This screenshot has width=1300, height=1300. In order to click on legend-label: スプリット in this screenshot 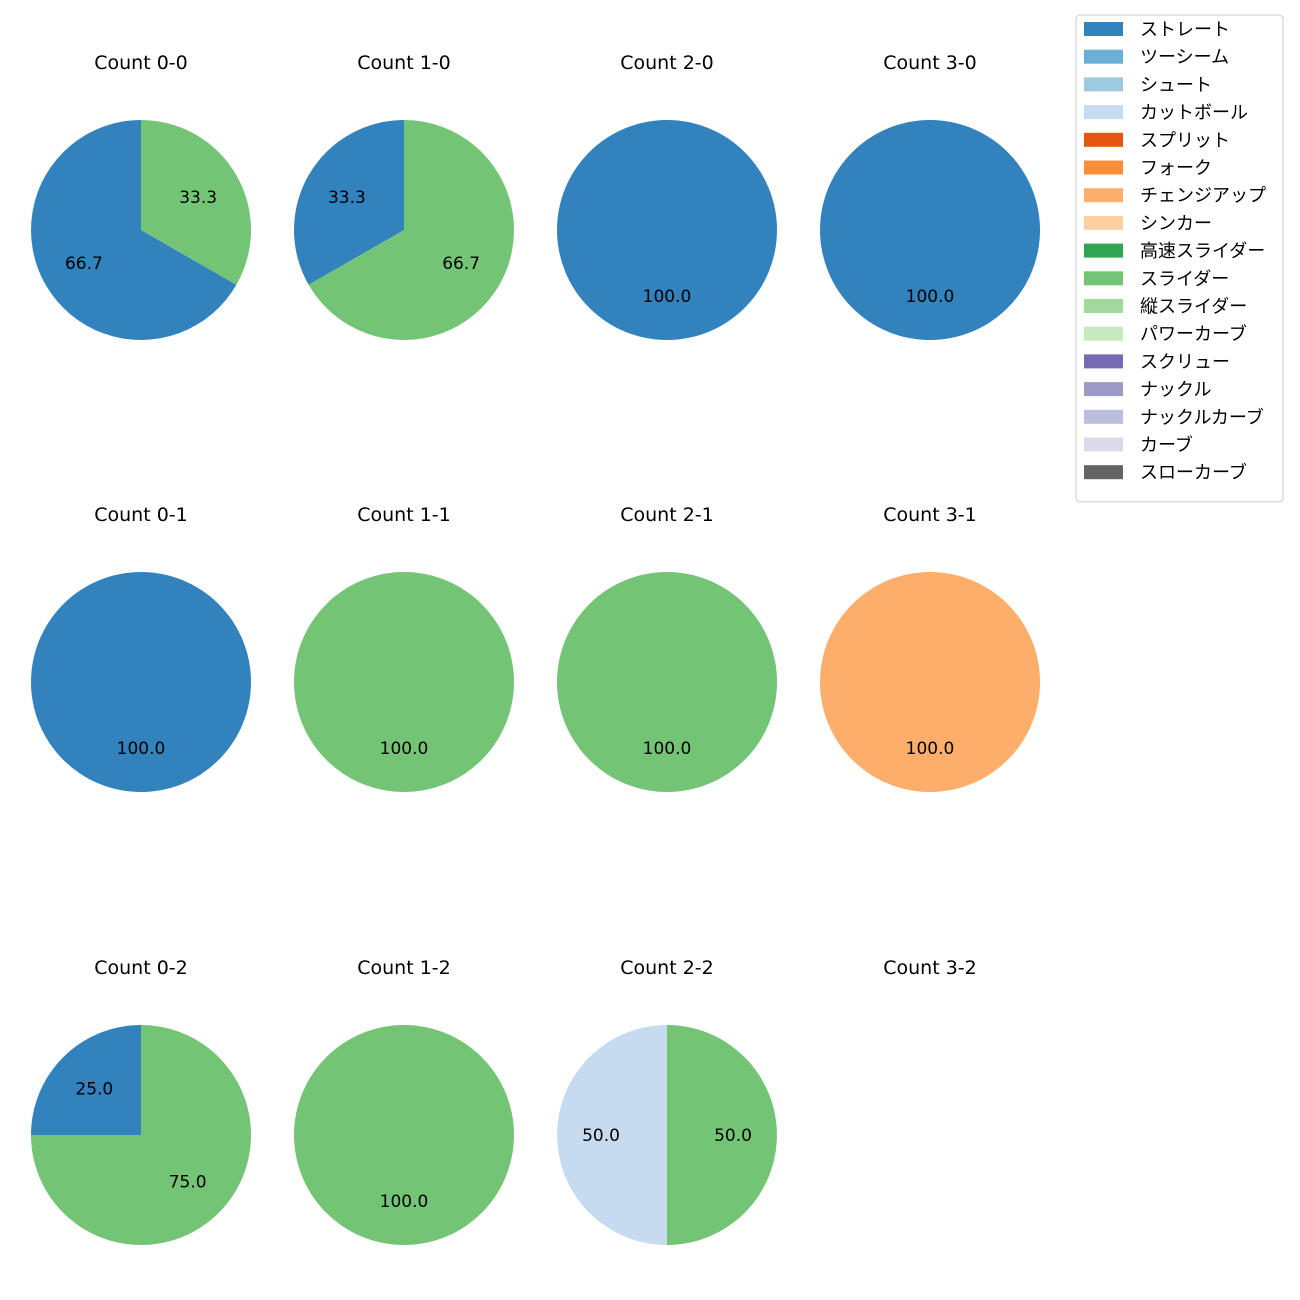, I will do `click(1185, 140)`.